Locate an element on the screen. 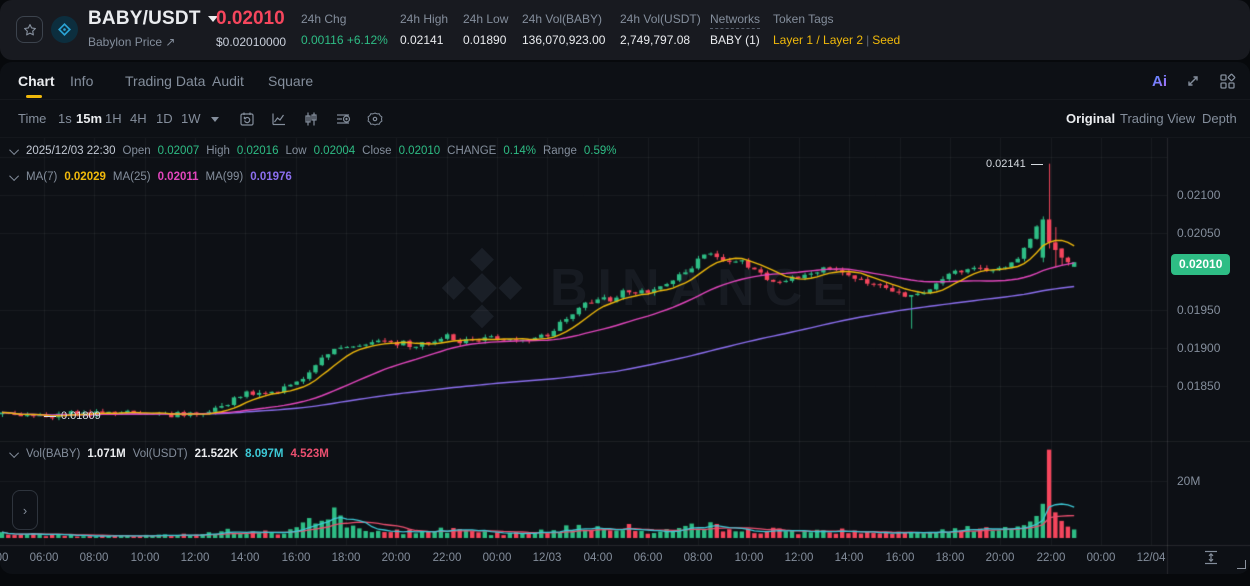 The image size is (1250, 586). tab-trading-data: Trading Data is located at coordinates (165, 81).